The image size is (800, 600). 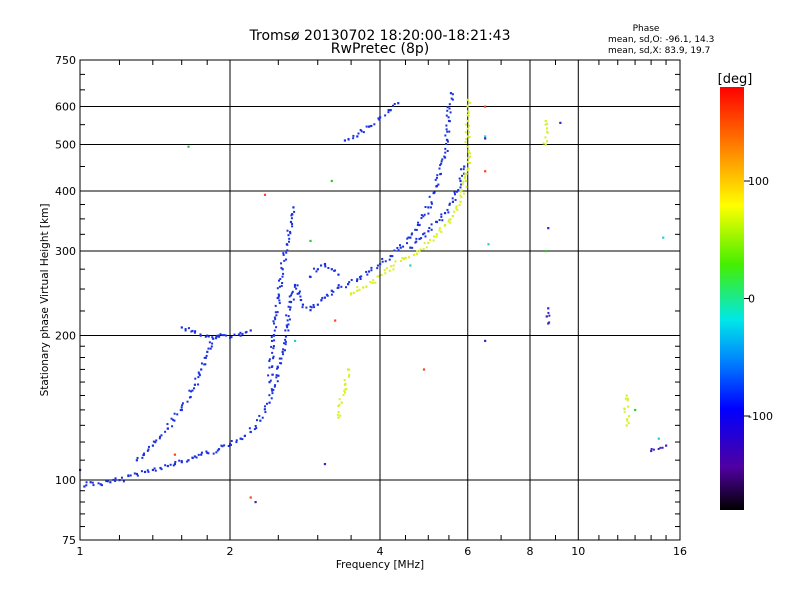 I want to click on x-tick-label: 6, so click(x=467, y=551).